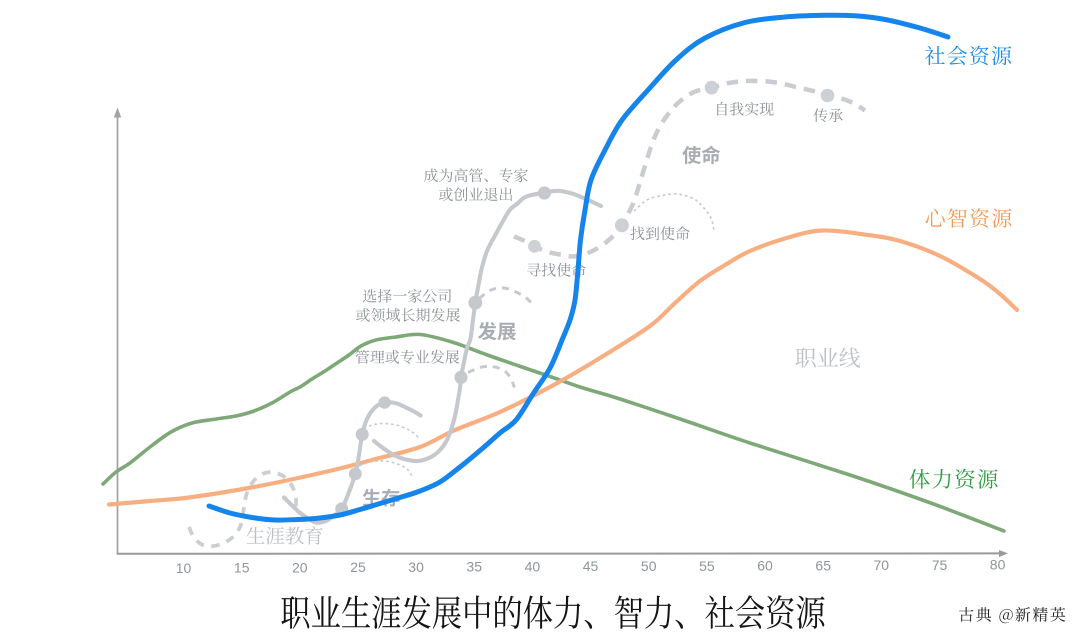 This screenshot has width=1080, height=641. Describe the element at coordinates (707, 566) in the screenshot. I see `svg-text: 55` at that location.